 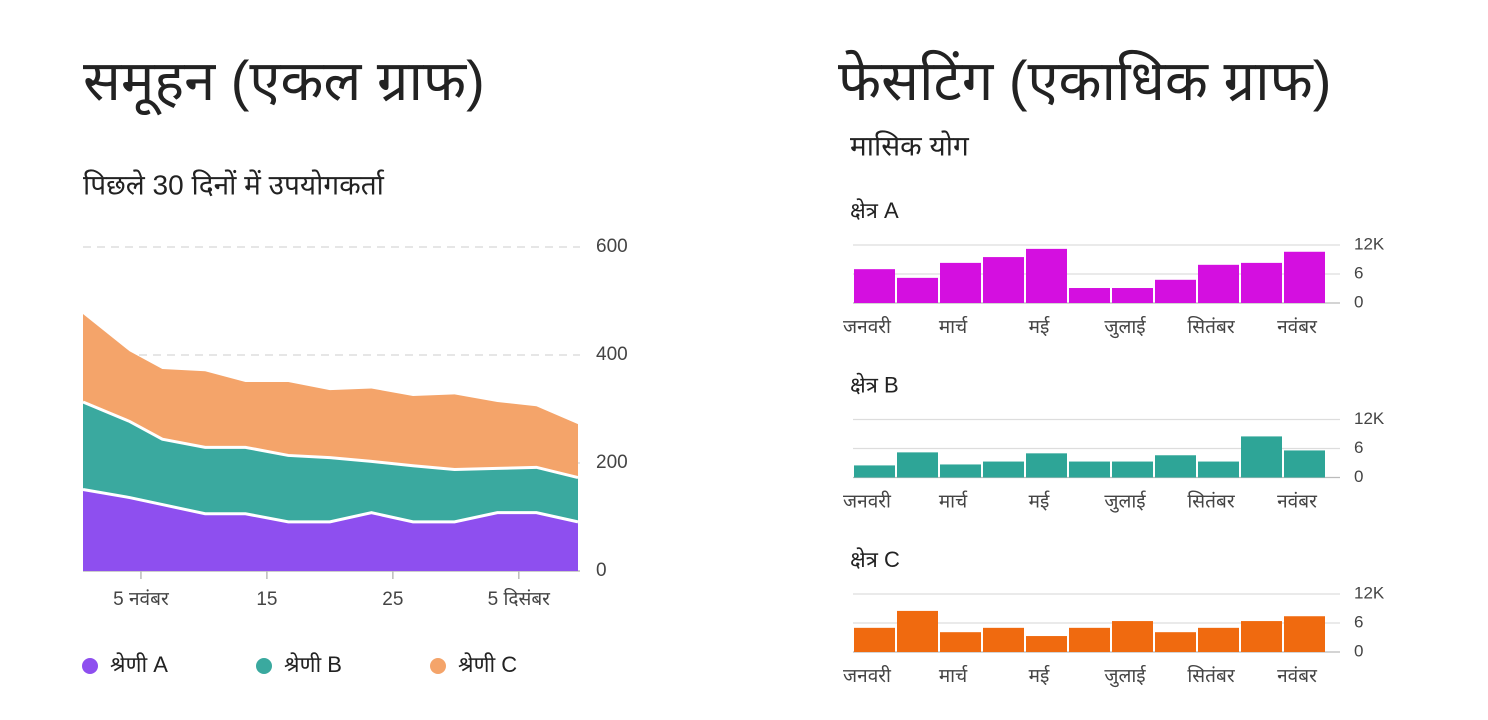 I want to click on panel-title: क्षेत्र B, so click(x=874, y=384).